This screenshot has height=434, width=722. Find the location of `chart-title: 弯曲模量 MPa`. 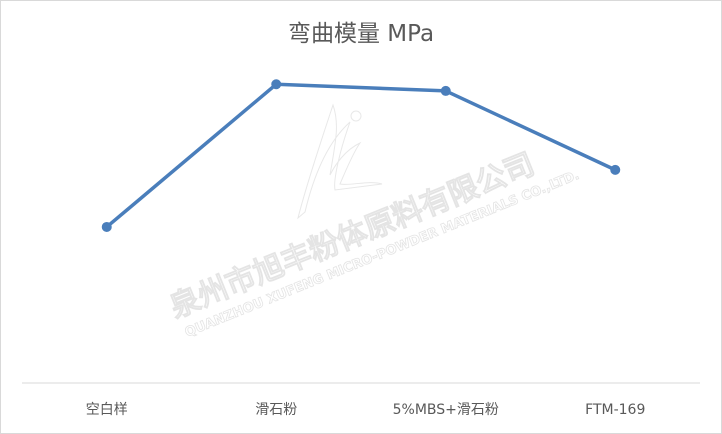

chart-title: 弯曲模量 MPa is located at coordinates (361, 34).